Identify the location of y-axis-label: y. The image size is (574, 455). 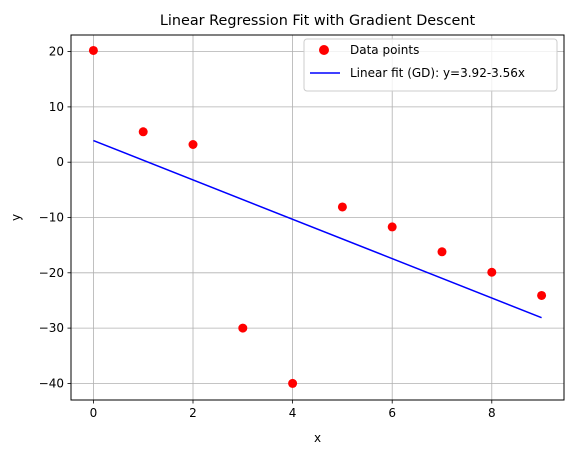
(16, 217).